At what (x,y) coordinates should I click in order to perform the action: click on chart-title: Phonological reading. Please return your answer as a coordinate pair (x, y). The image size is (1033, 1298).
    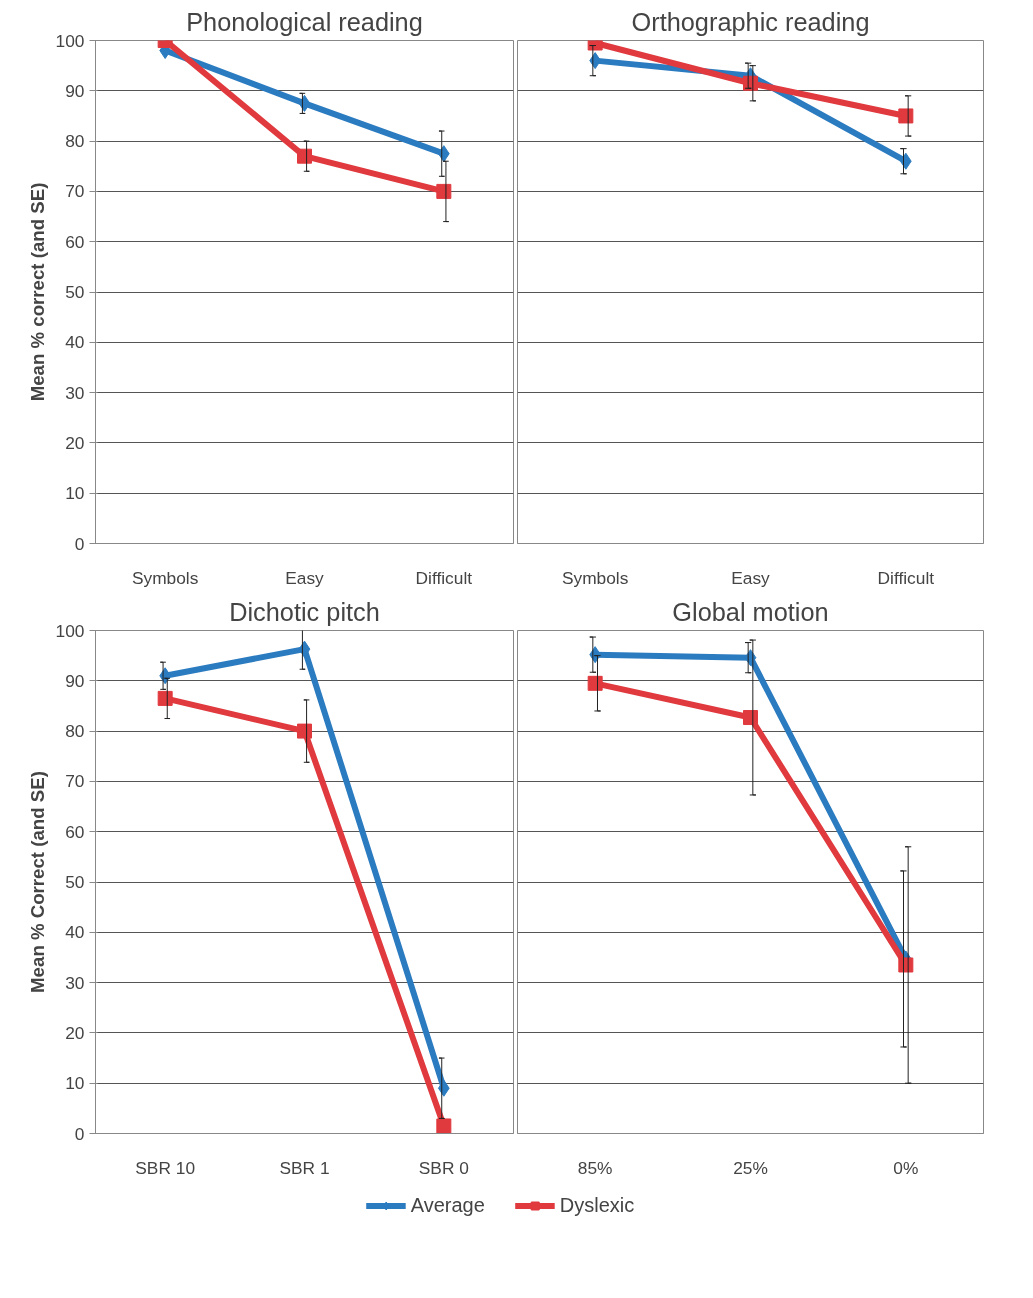
    Looking at the image, I should click on (304, 21).